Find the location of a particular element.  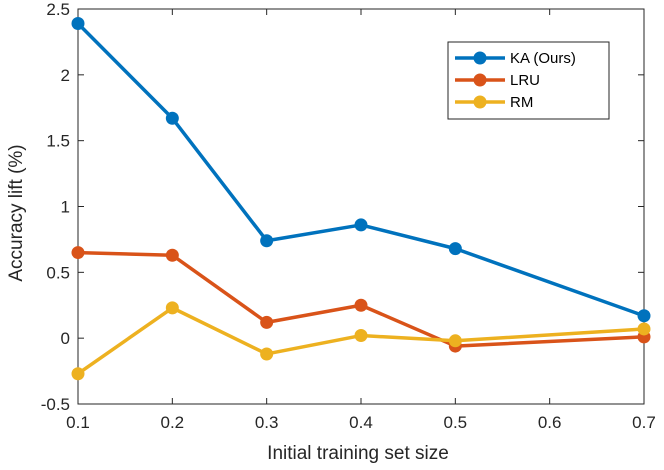

legend-label-rm: RM is located at coordinates (521, 102).